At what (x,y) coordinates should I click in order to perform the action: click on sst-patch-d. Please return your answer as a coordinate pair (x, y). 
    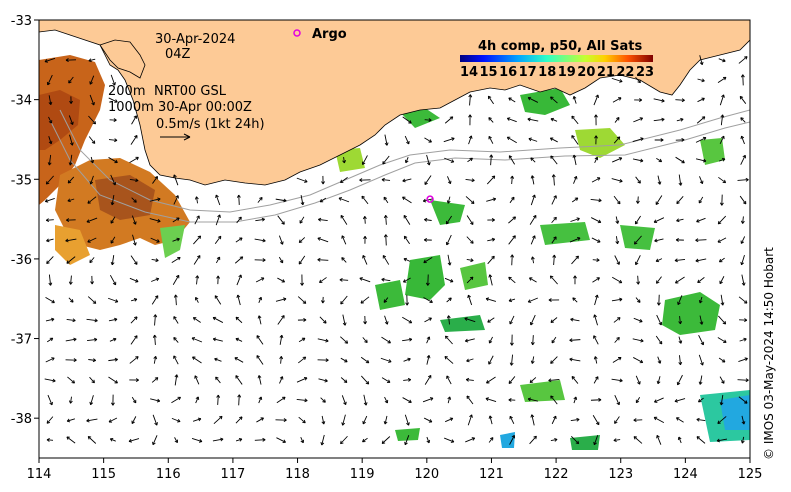
    Looking at the image, I should click on (712, 151).